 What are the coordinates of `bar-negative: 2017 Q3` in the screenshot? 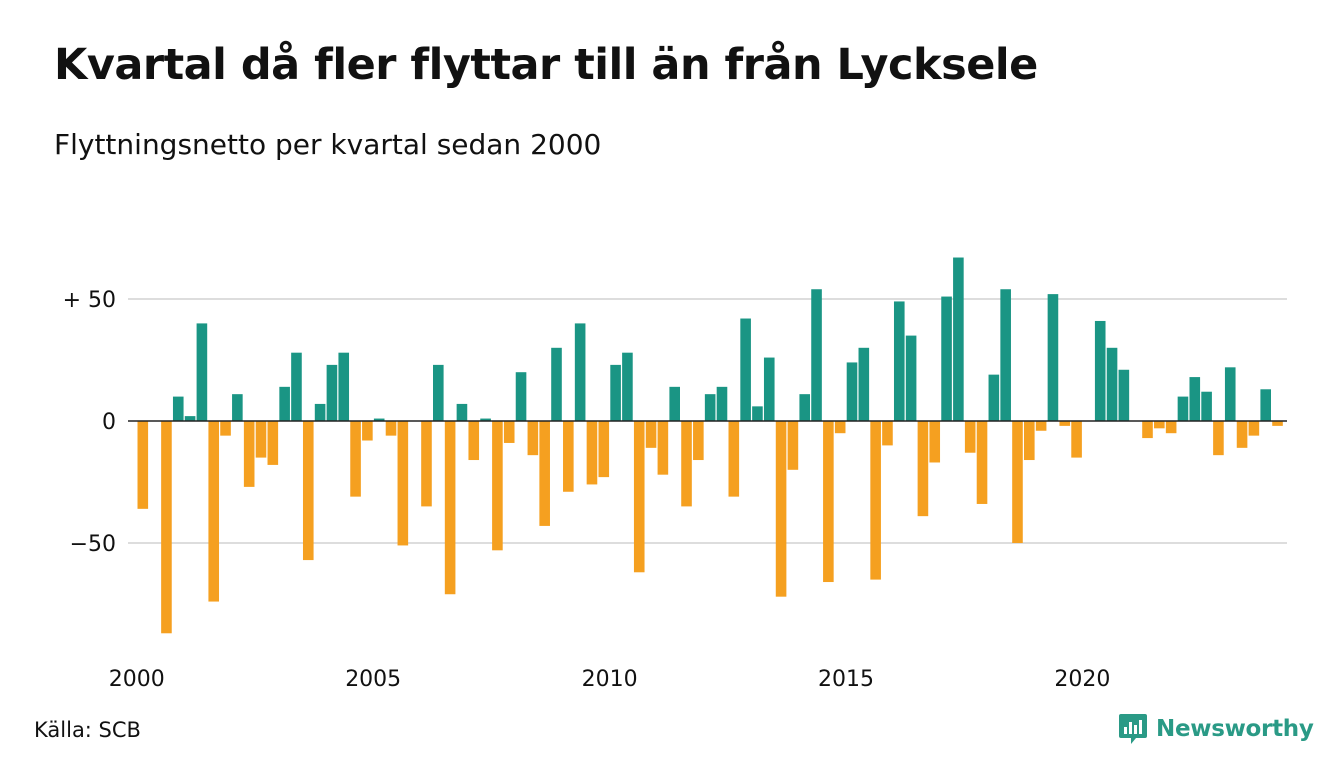 It's located at (970, 437).